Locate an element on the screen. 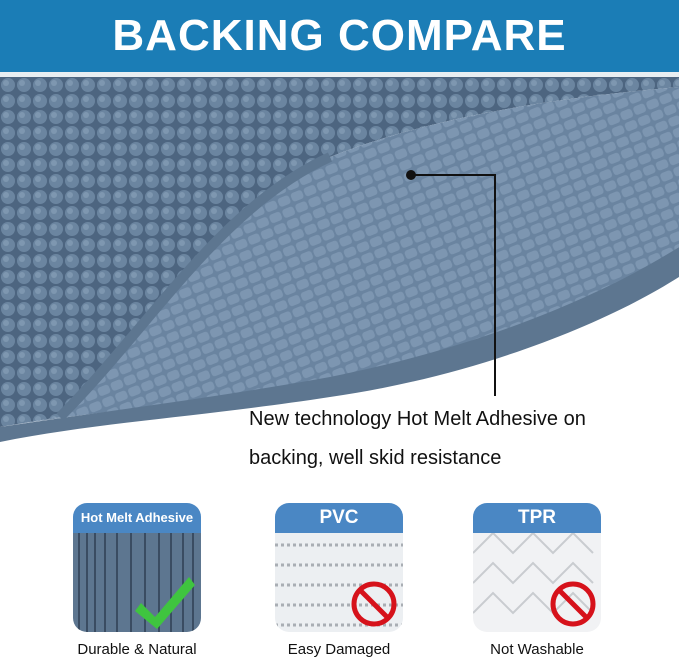  card-tpr: TPR is located at coordinates (537, 567).